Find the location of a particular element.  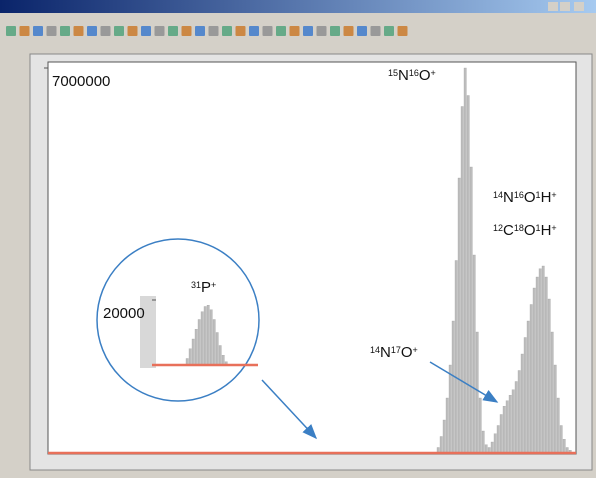

ion-label: 14N16O1H+ is located at coordinates (525, 197).